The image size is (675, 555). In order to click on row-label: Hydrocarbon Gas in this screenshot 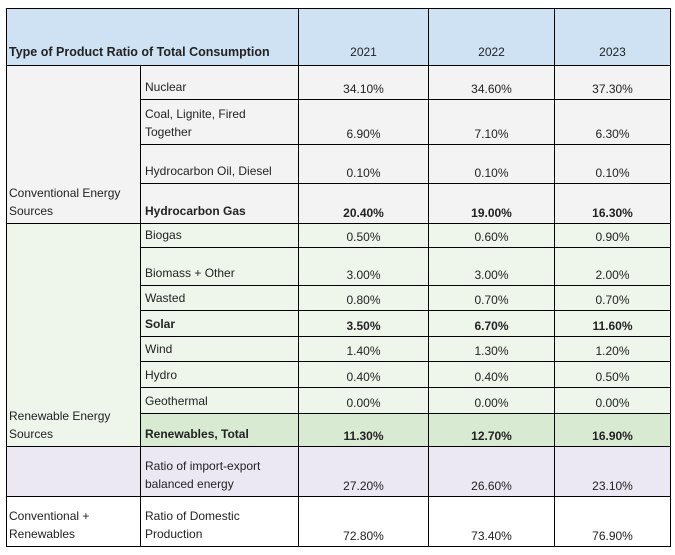, I will do `click(219, 203)`.